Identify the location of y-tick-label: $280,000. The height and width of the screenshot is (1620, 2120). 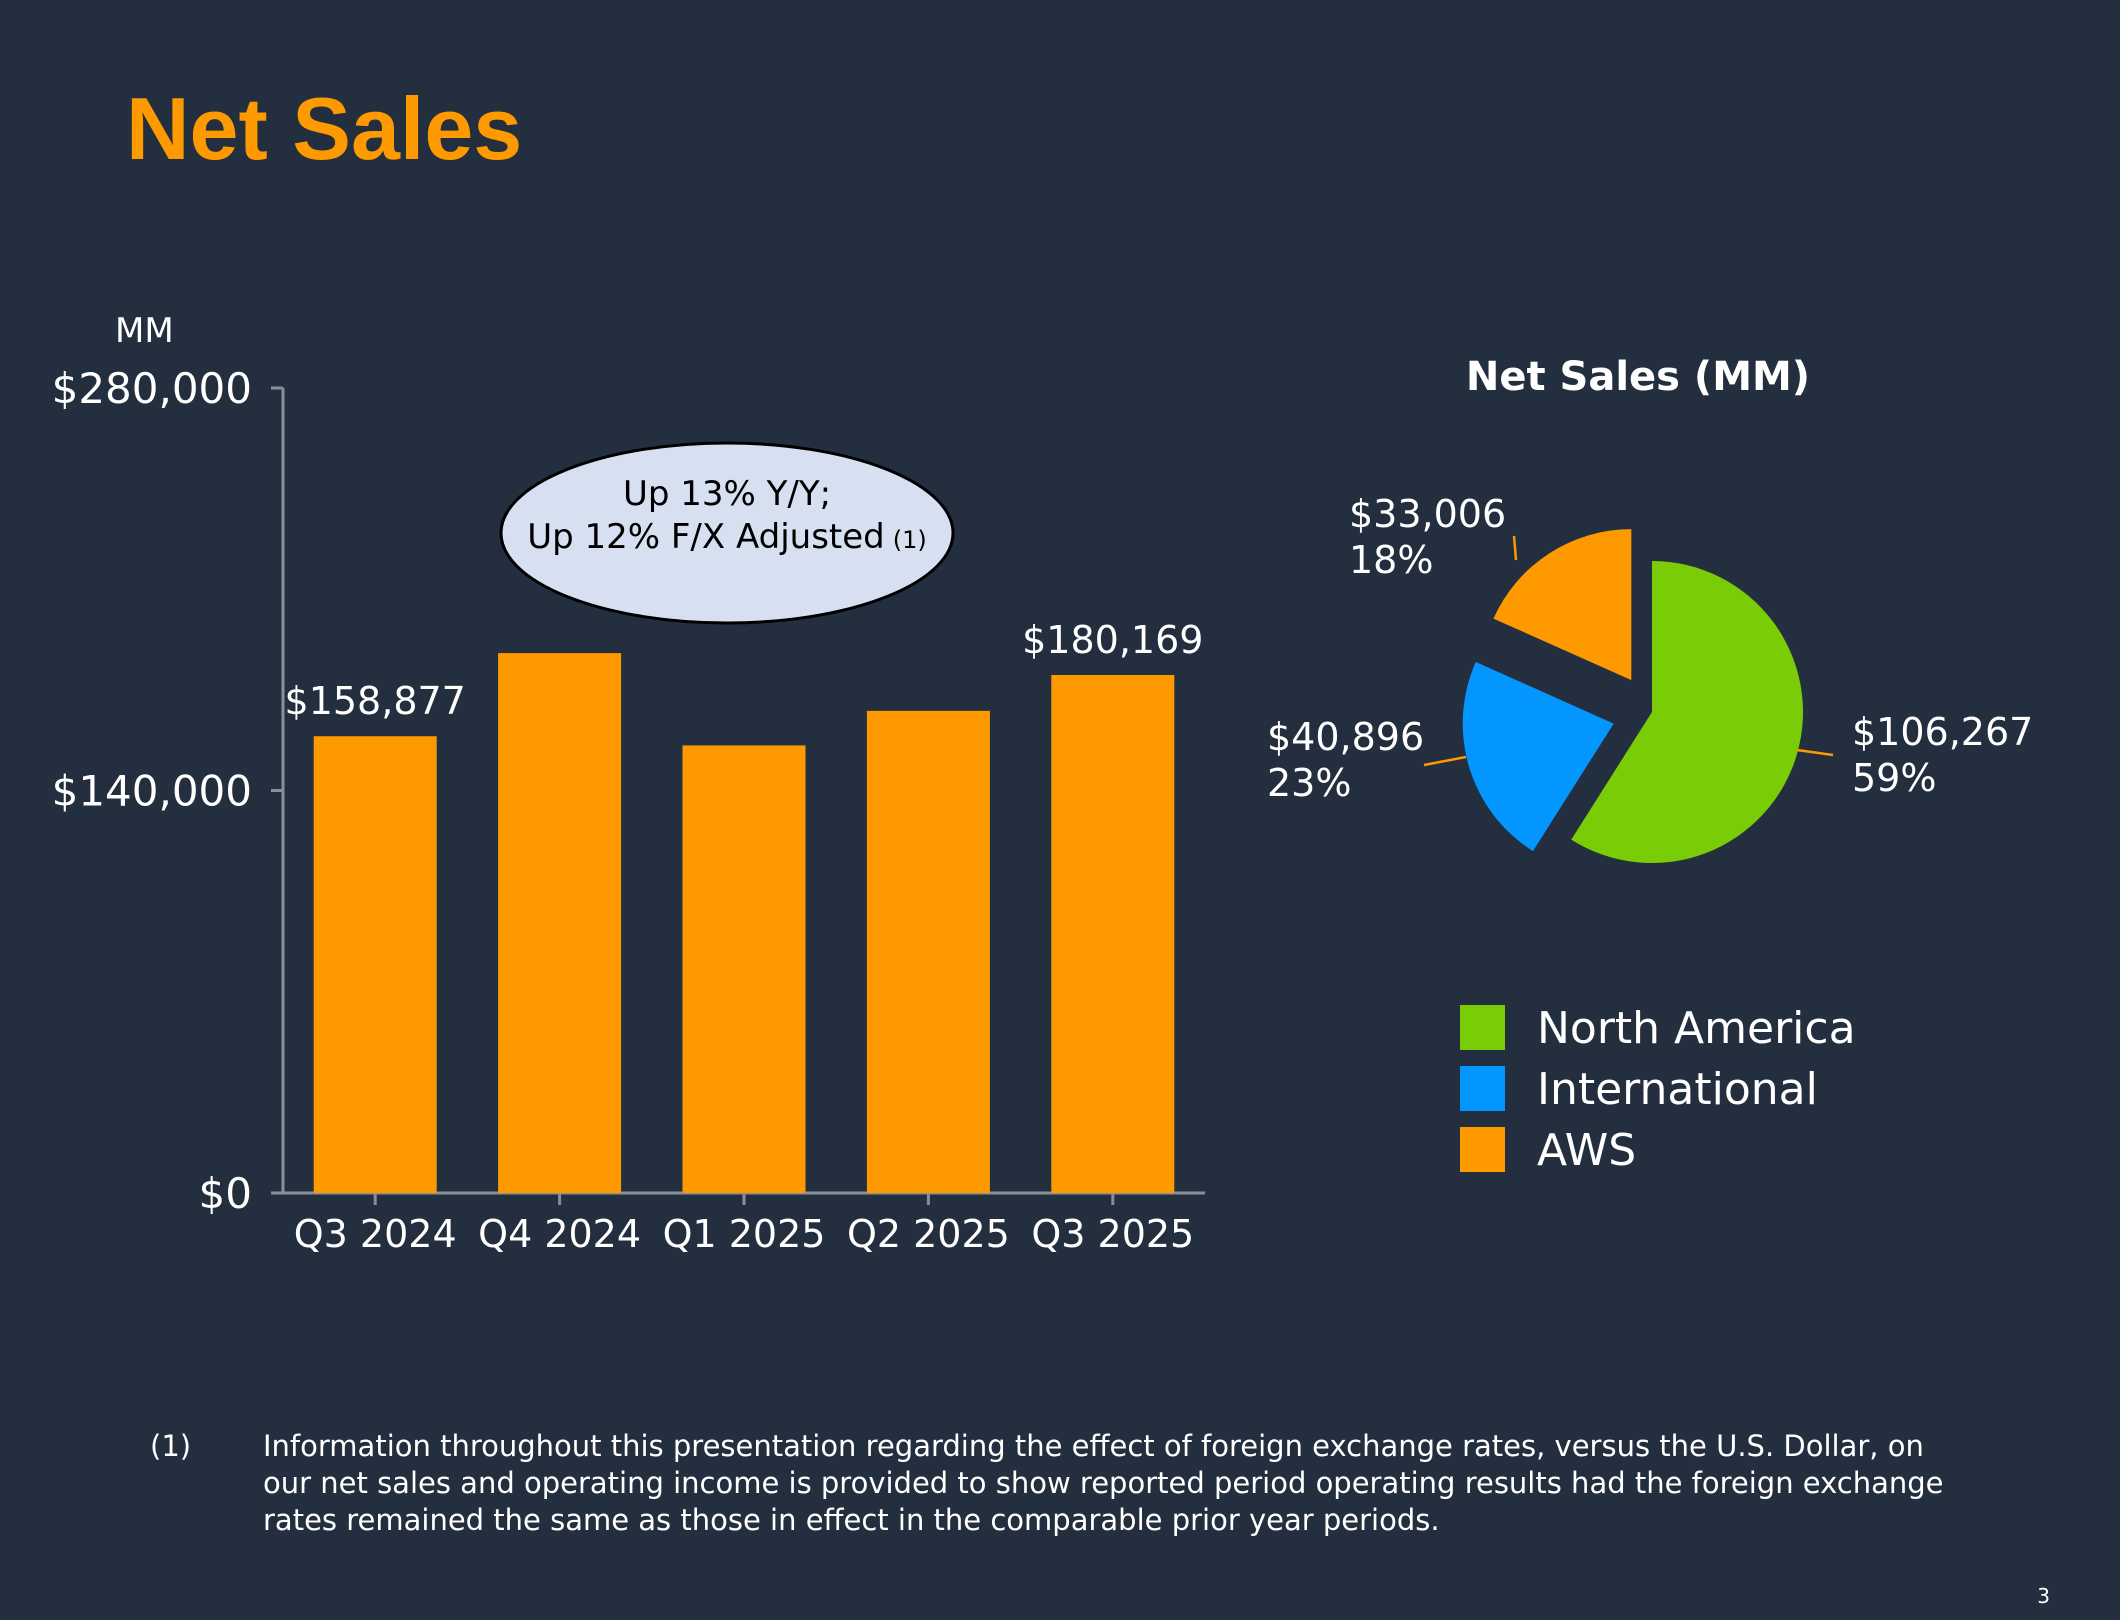
(152, 388).